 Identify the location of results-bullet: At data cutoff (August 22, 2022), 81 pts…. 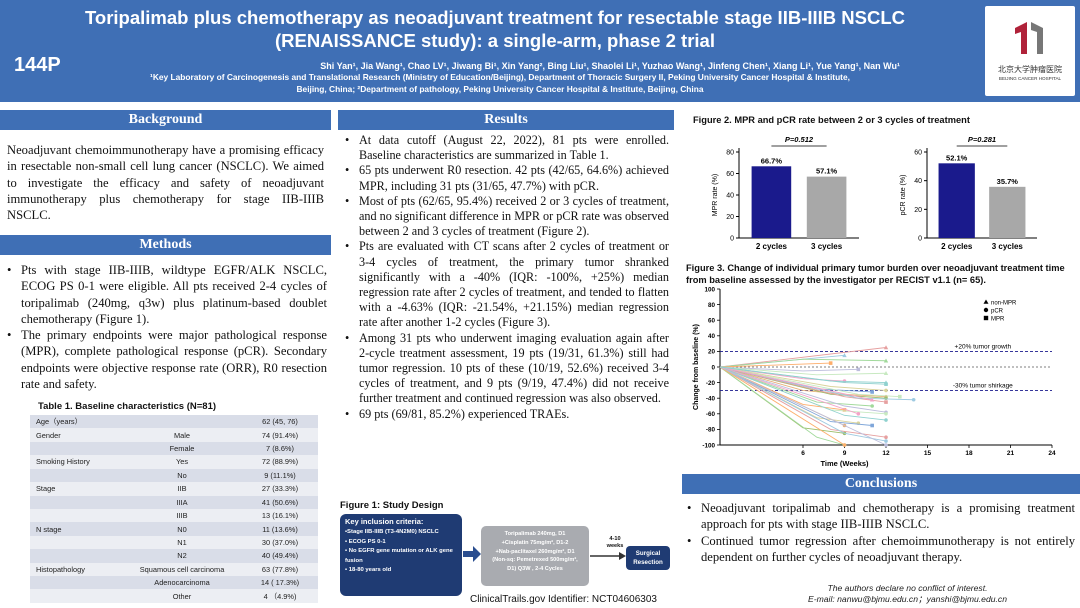
(507, 148).